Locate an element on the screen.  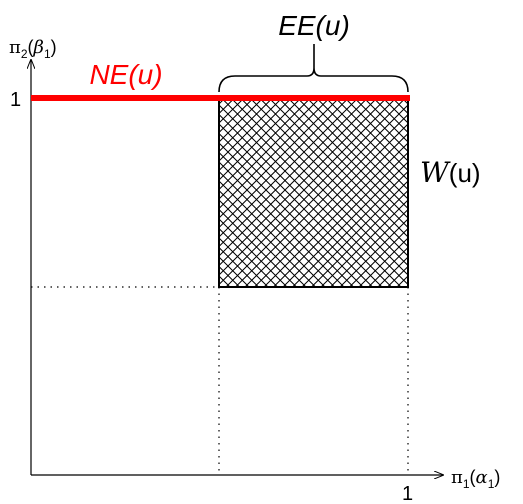
ee-label: EE(u) is located at coordinates (314, 25).